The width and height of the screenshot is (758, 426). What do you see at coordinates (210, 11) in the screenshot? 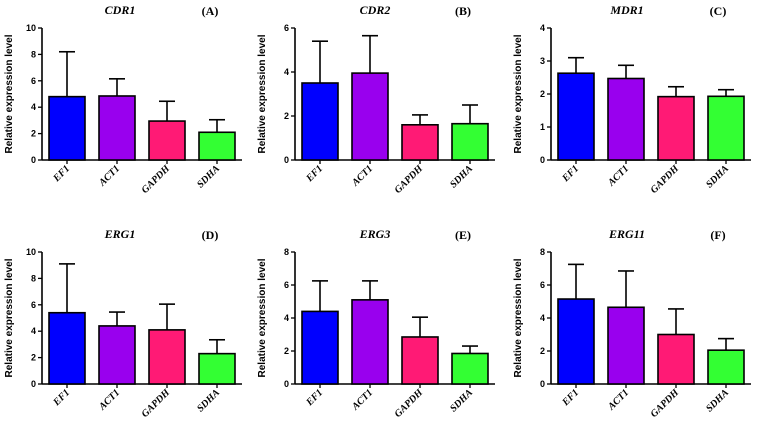
I see `panel-label: (A)` at bounding box center [210, 11].